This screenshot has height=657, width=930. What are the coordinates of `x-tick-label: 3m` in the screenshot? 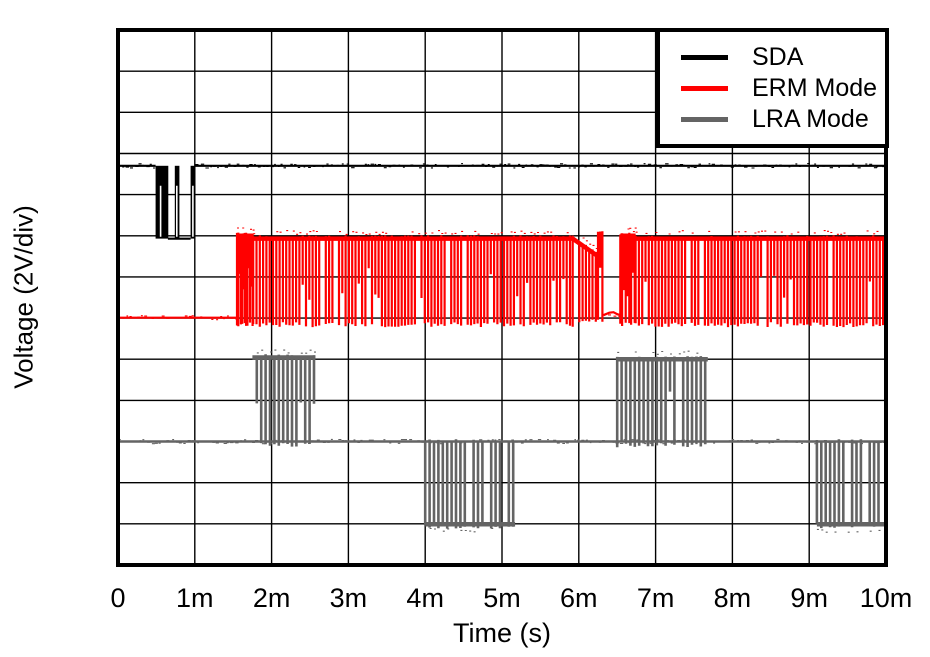 It's located at (348, 598).